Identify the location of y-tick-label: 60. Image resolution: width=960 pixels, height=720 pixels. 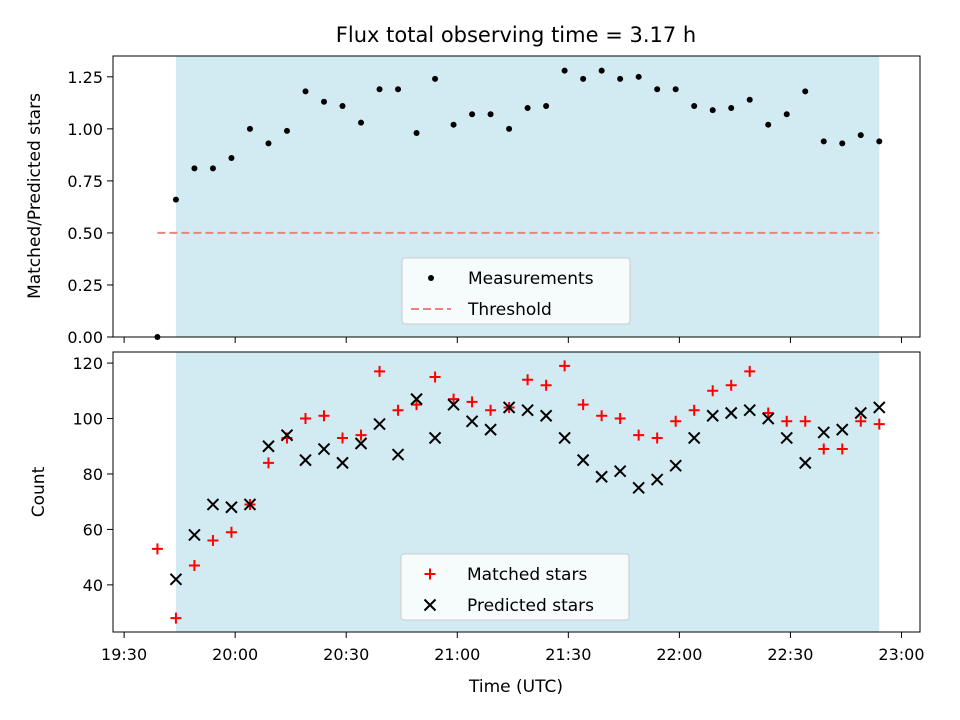
(93, 529).